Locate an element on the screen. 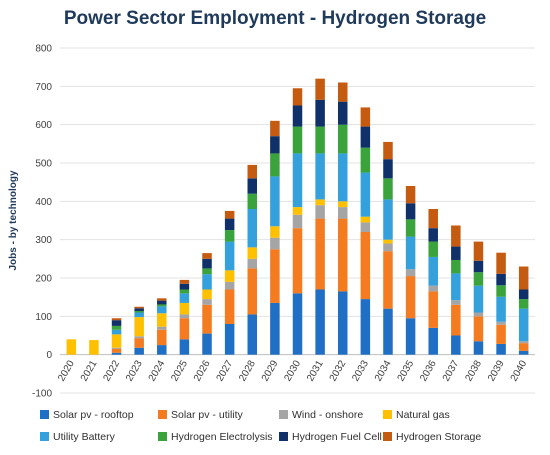 The width and height of the screenshot is (550, 455). y-tick-label: 500 is located at coordinates (43, 164).